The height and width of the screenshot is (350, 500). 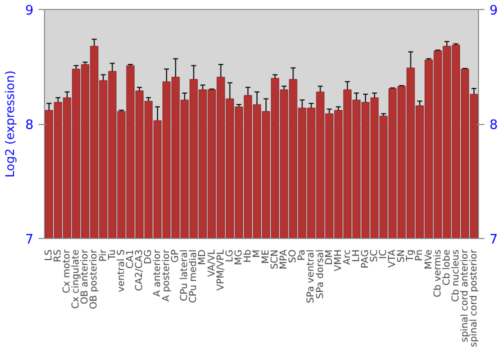 I want to click on x-tick-label: DG, so click(x=148, y=256).